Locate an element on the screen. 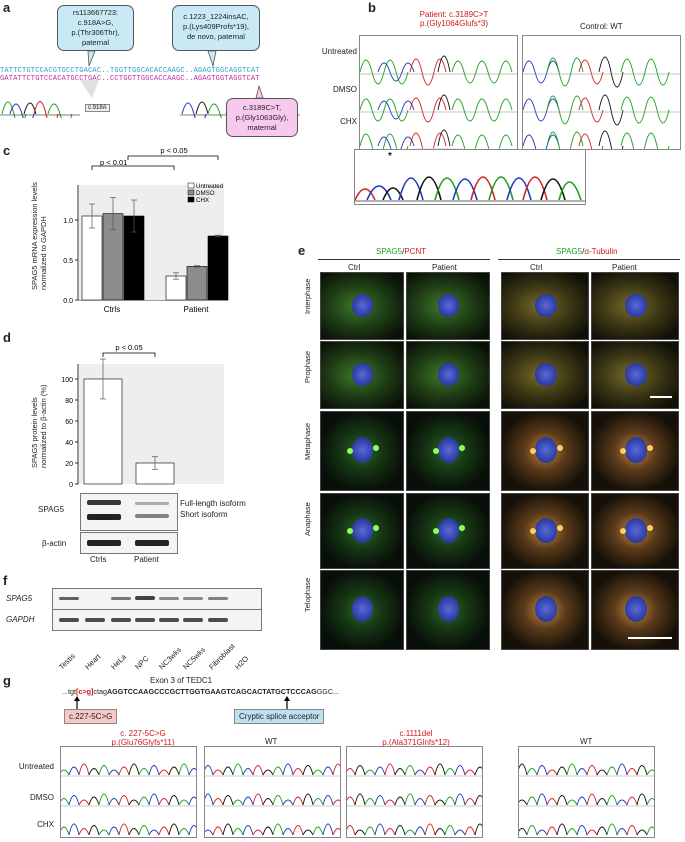 This screenshot has width=685, height=842. g-row-untreated: Untreated is located at coordinates (36, 766).